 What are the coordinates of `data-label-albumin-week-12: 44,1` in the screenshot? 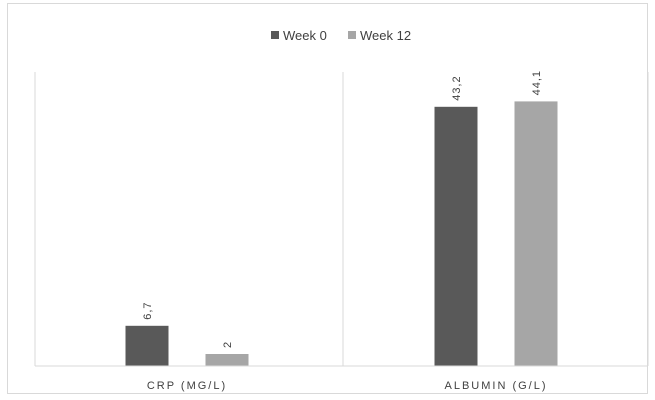 It's located at (537, 82).